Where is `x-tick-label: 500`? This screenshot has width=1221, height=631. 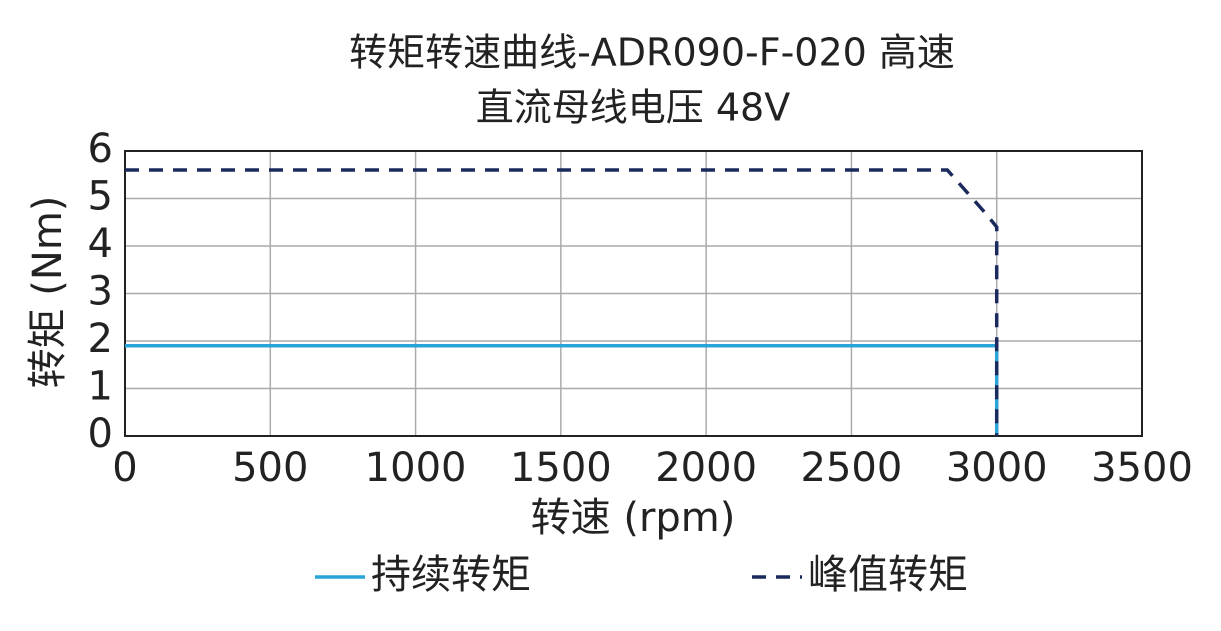
x-tick-label: 500 is located at coordinates (270, 468).